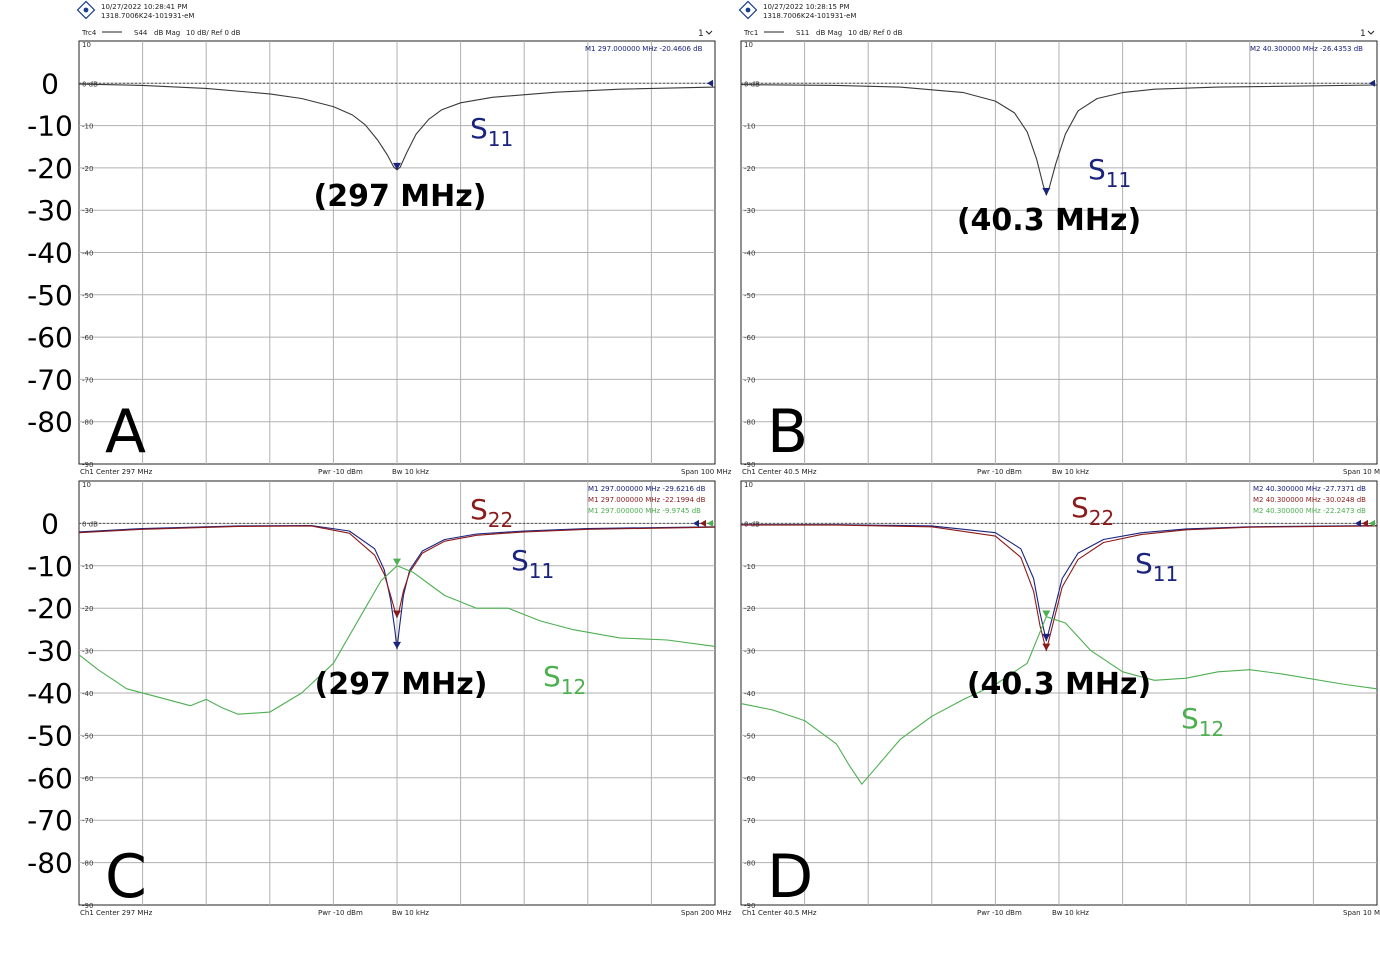 Image resolution: width=1380 pixels, height=964 pixels. Describe the element at coordinates (1092, 510) in the screenshot. I see `sparam-label: S22` at that location.